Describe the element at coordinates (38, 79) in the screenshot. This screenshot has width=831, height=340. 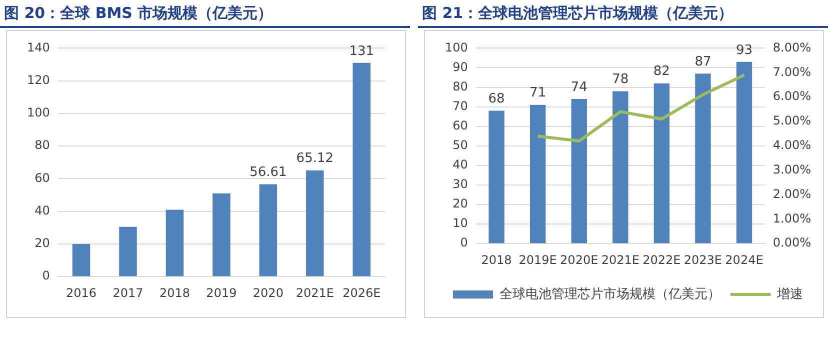
I see `y-tick-label: 120` at that location.